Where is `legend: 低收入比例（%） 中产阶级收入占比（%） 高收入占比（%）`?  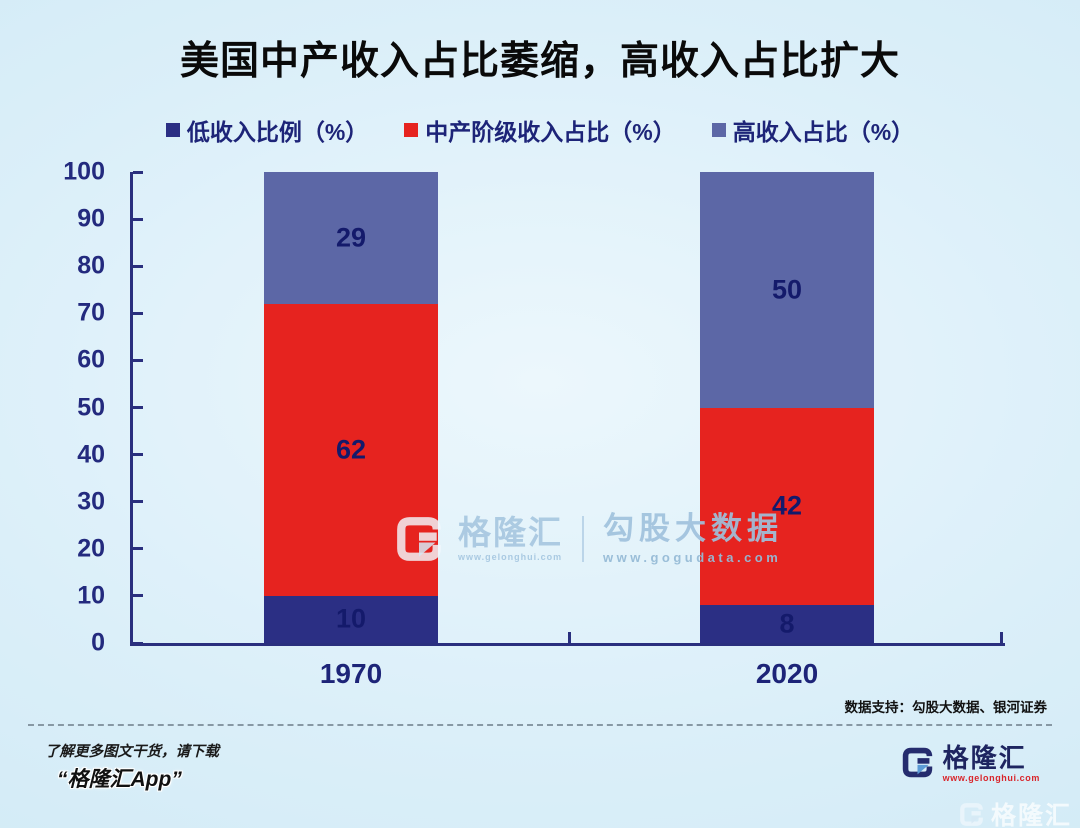 legend: 低收入比例（%） 中产阶级收入占比（%） 高收入占比（%） is located at coordinates (540, 130).